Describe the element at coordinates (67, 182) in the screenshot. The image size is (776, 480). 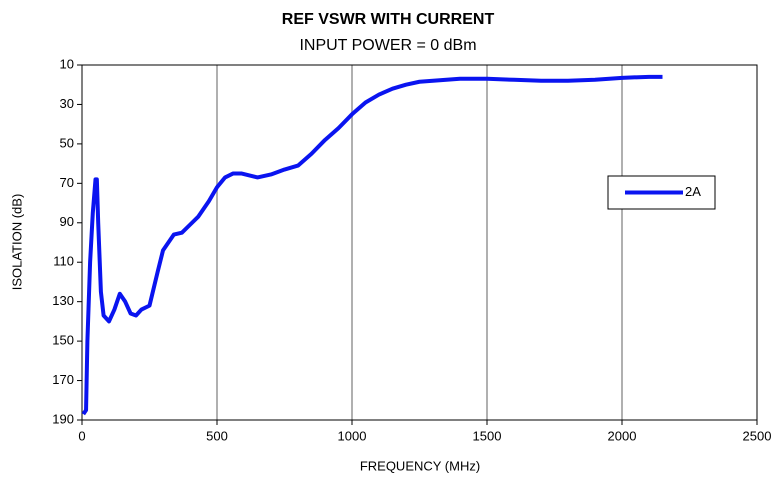
I see `y-tick-label: 70` at that location.